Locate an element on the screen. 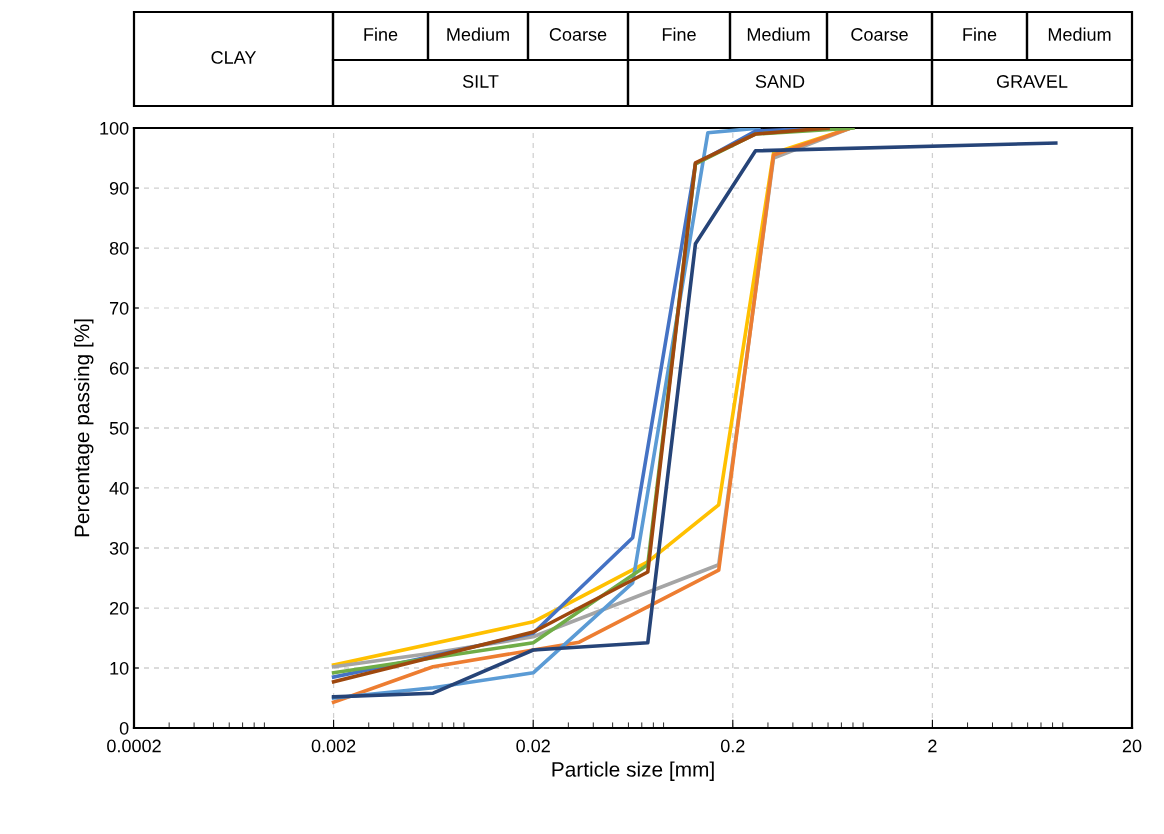  x-tick-label: 0.002 is located at coordinates (333, 746).